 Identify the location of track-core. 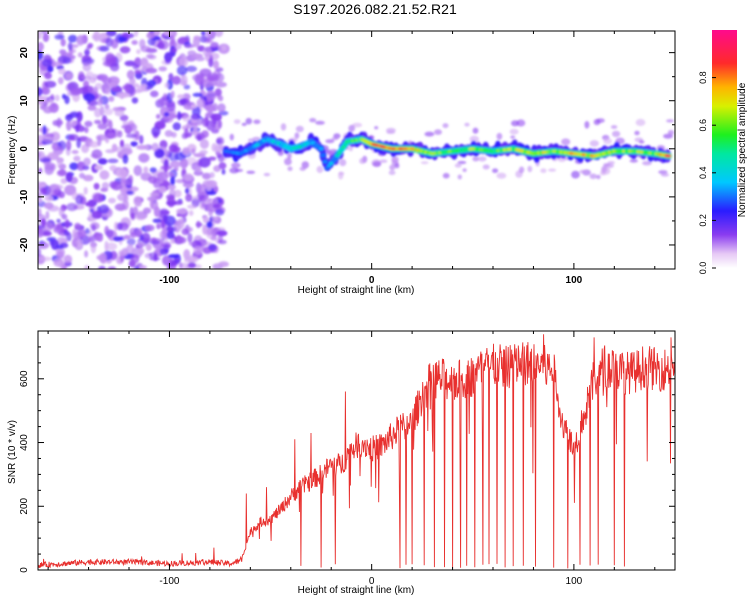
(321, 149).